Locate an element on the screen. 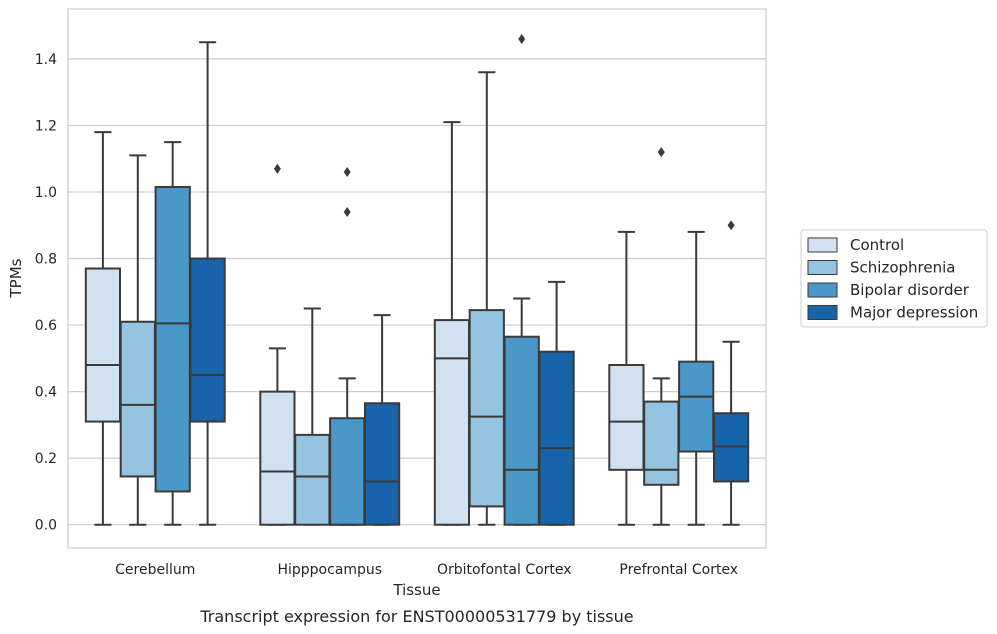  y-tick-label: 0.6 is located at coordinates (46, 326).